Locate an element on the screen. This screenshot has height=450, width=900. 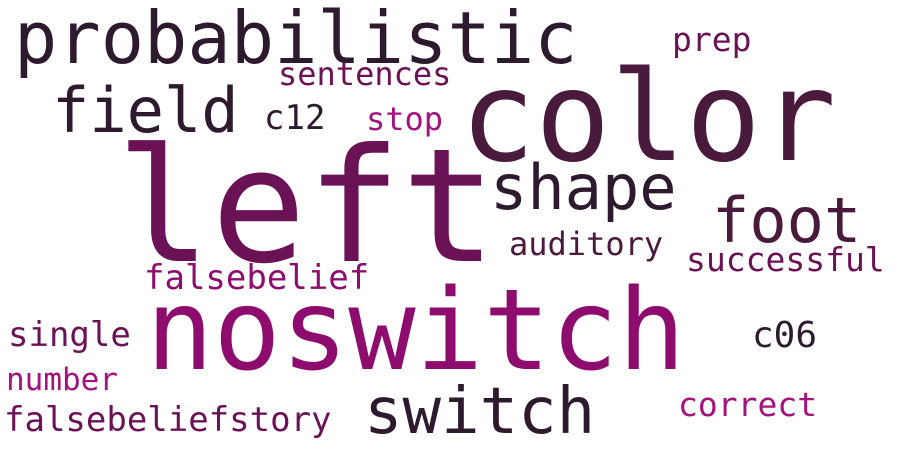
word-correct: correct is located at coordinates (748, 404).